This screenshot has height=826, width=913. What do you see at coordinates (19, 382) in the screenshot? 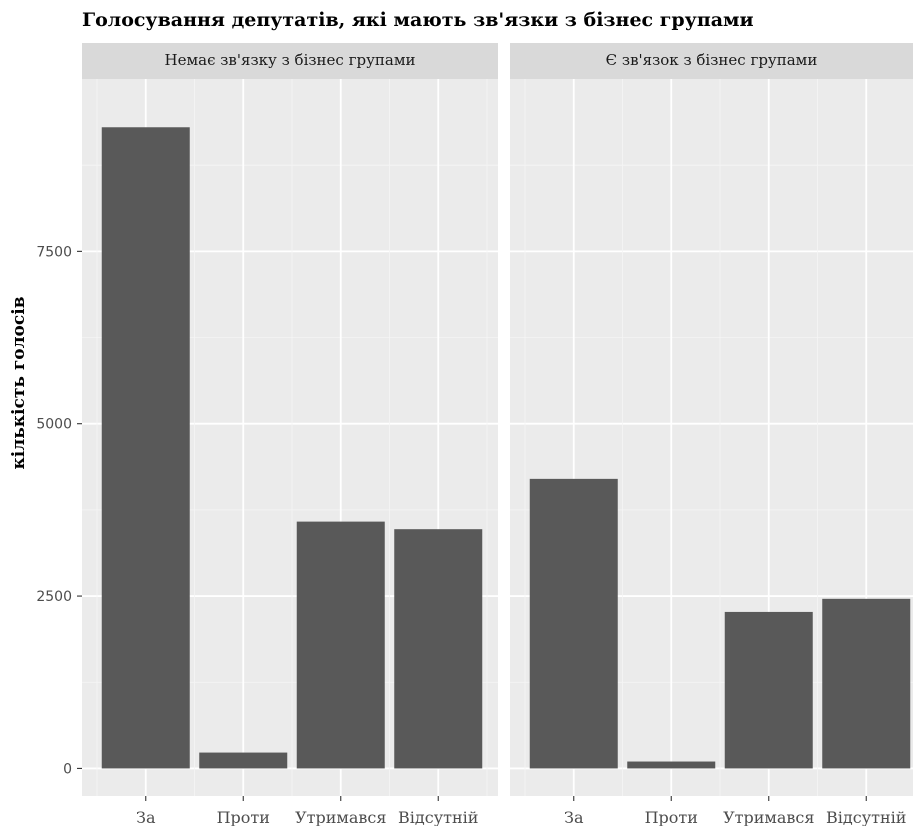
I see `y-axis-label: кількість голосів` at bounding box center [19, 382].